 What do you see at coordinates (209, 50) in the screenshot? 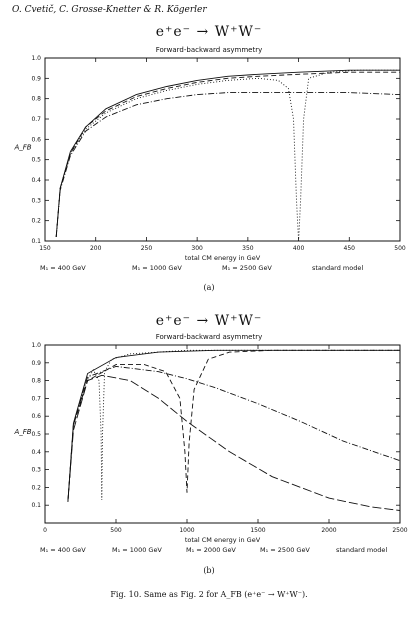
I see `subtitle-a: Forward-backward asymmetry` at bounding box center [209, 50].